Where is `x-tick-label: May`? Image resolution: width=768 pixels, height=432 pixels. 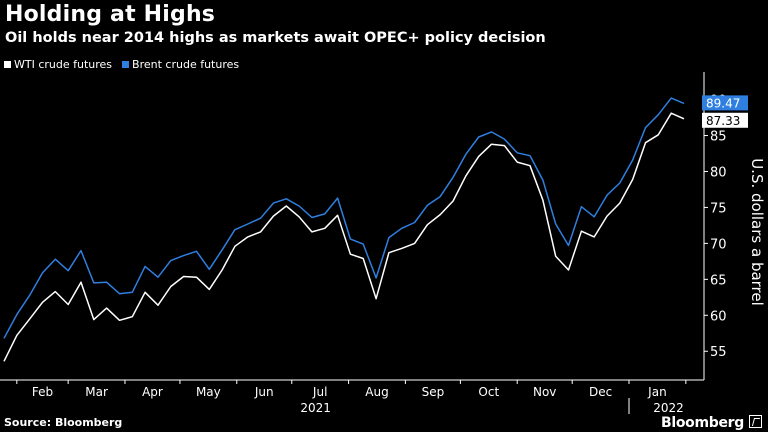 x-tick-label: May is located at coordinates (208, 392).